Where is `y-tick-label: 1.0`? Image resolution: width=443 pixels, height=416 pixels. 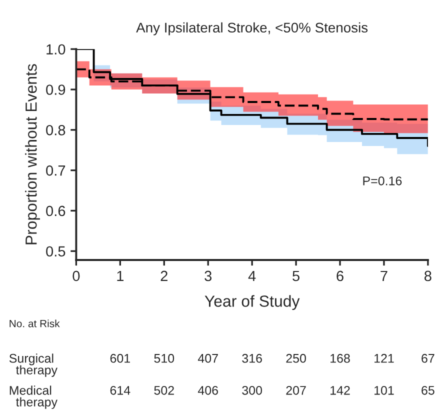
y-tick-label: 1.0 is located at coordinates (56, 49).